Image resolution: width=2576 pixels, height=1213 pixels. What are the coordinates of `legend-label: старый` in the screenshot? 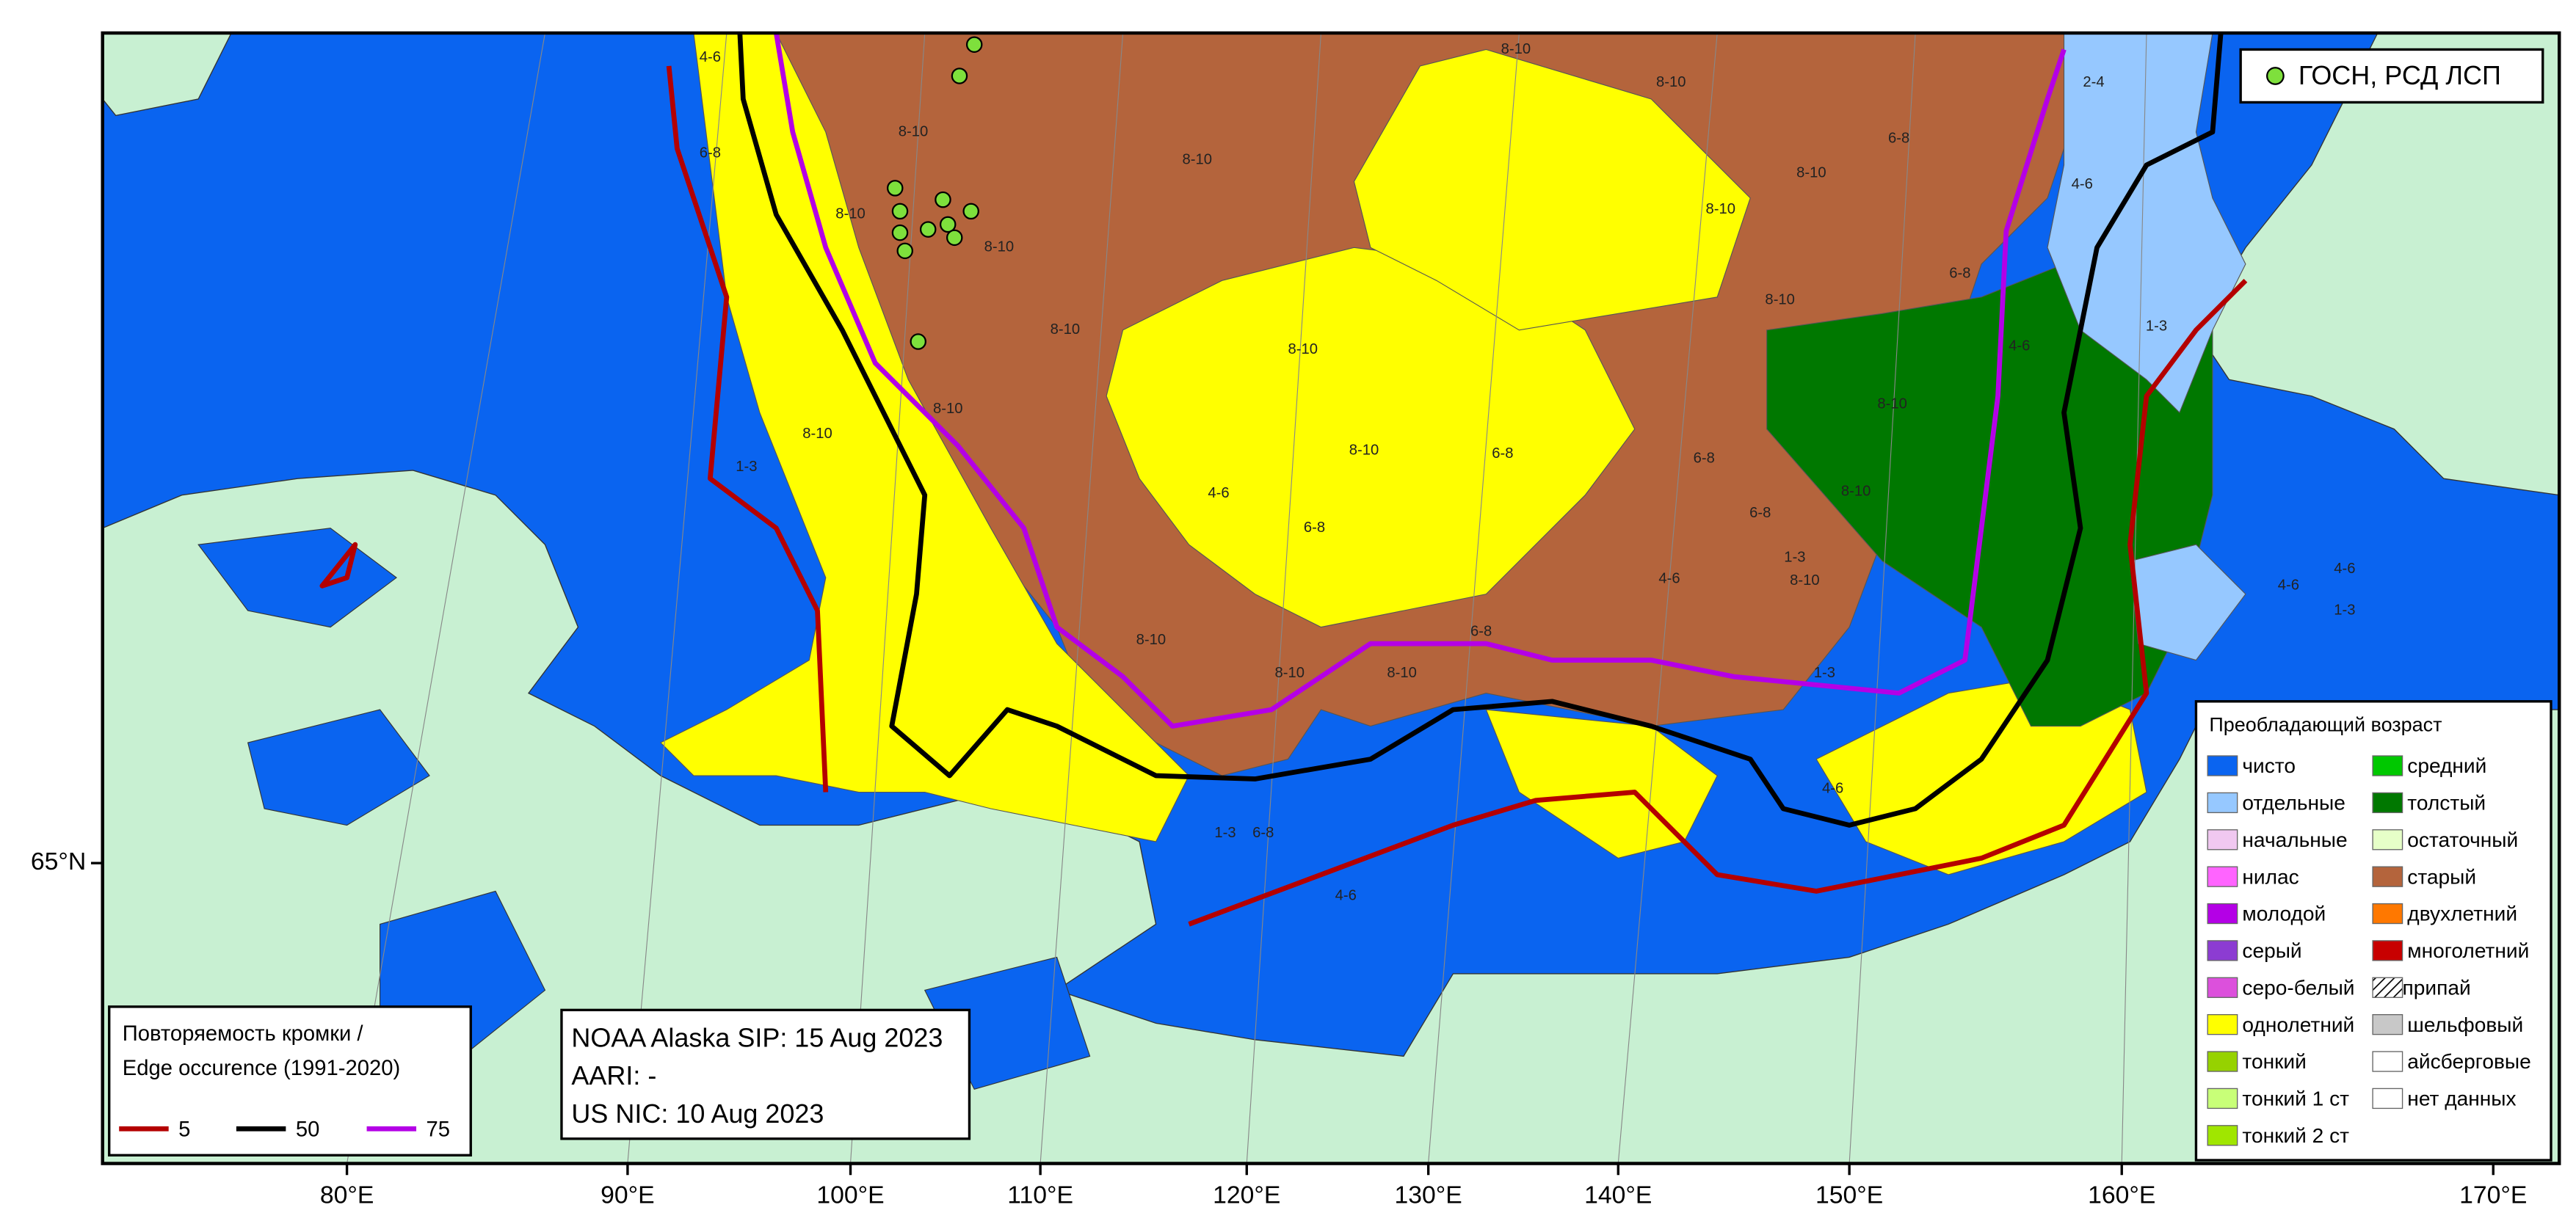 It's located at (2442, 876).